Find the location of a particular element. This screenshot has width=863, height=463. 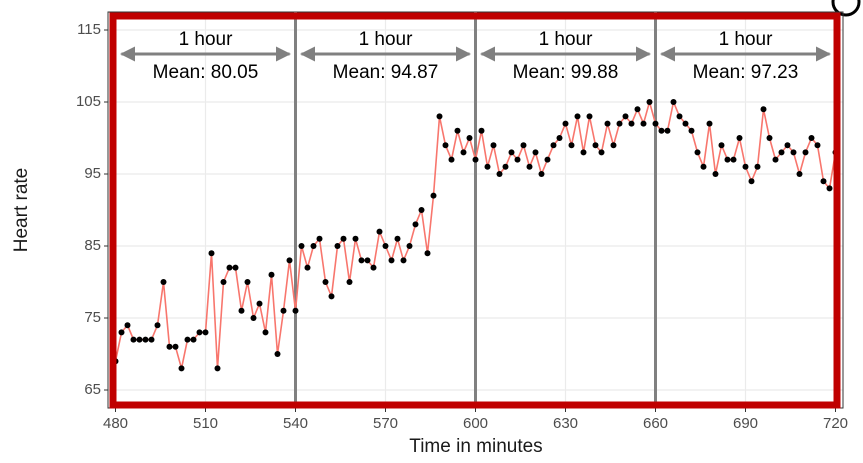

y-tick-label: 105 is located at coordinates (88, 101).